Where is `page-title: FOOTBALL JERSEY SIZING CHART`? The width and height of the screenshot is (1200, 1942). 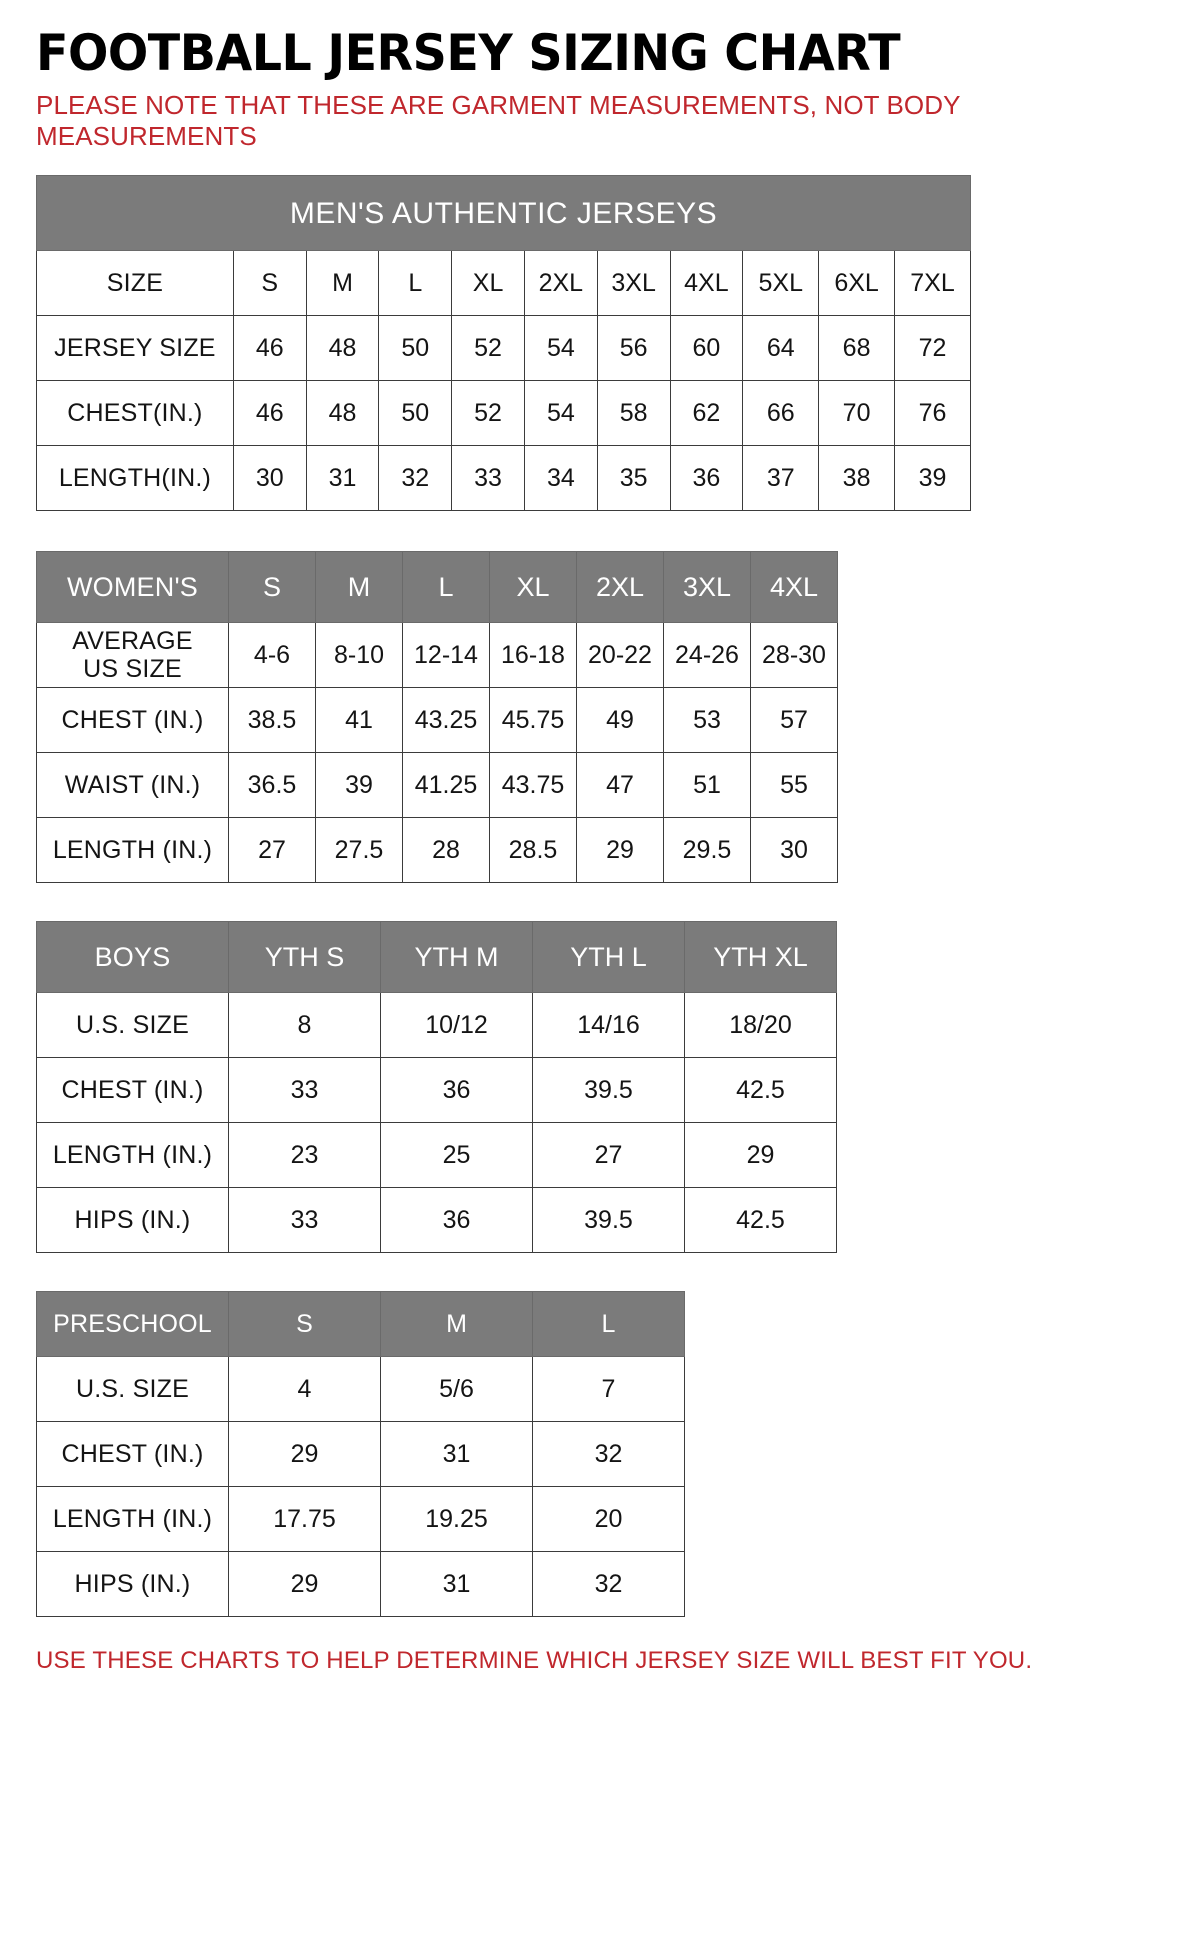
page-title: FOOTBALL JERSEY SIZING CHART is located at coordinates (468, 53).